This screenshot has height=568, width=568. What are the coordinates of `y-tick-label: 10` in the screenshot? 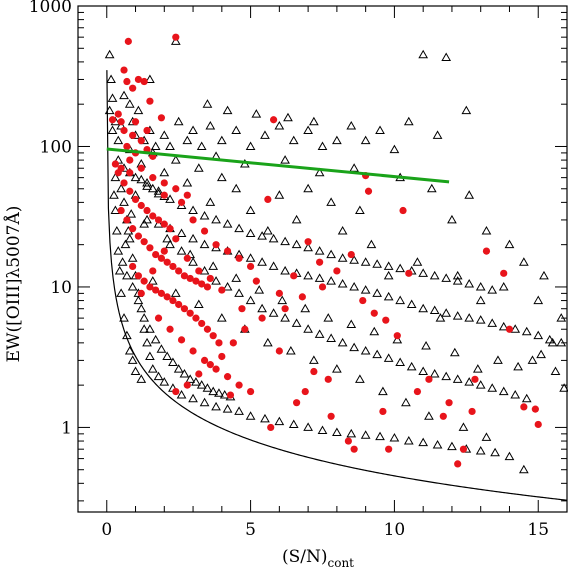 It's located at (61, 288).